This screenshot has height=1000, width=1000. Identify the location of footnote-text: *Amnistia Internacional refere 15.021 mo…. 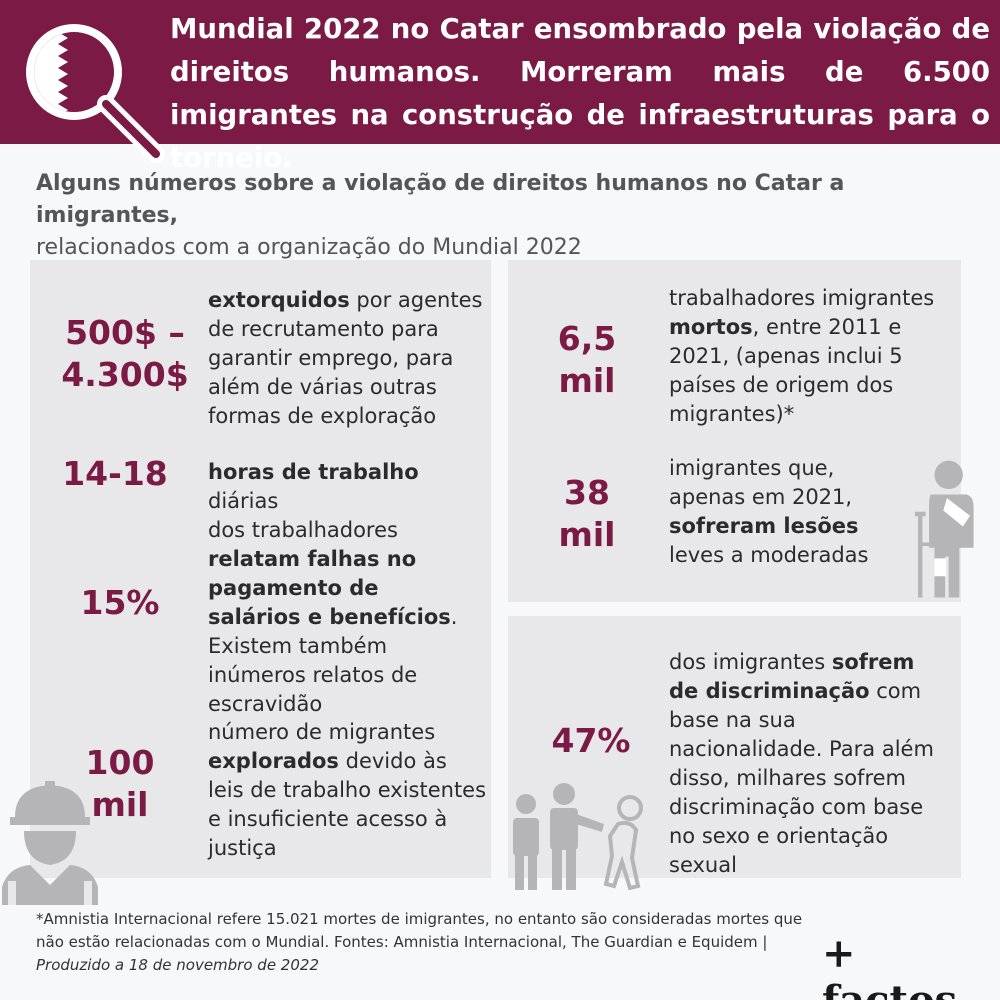
(419, 930).